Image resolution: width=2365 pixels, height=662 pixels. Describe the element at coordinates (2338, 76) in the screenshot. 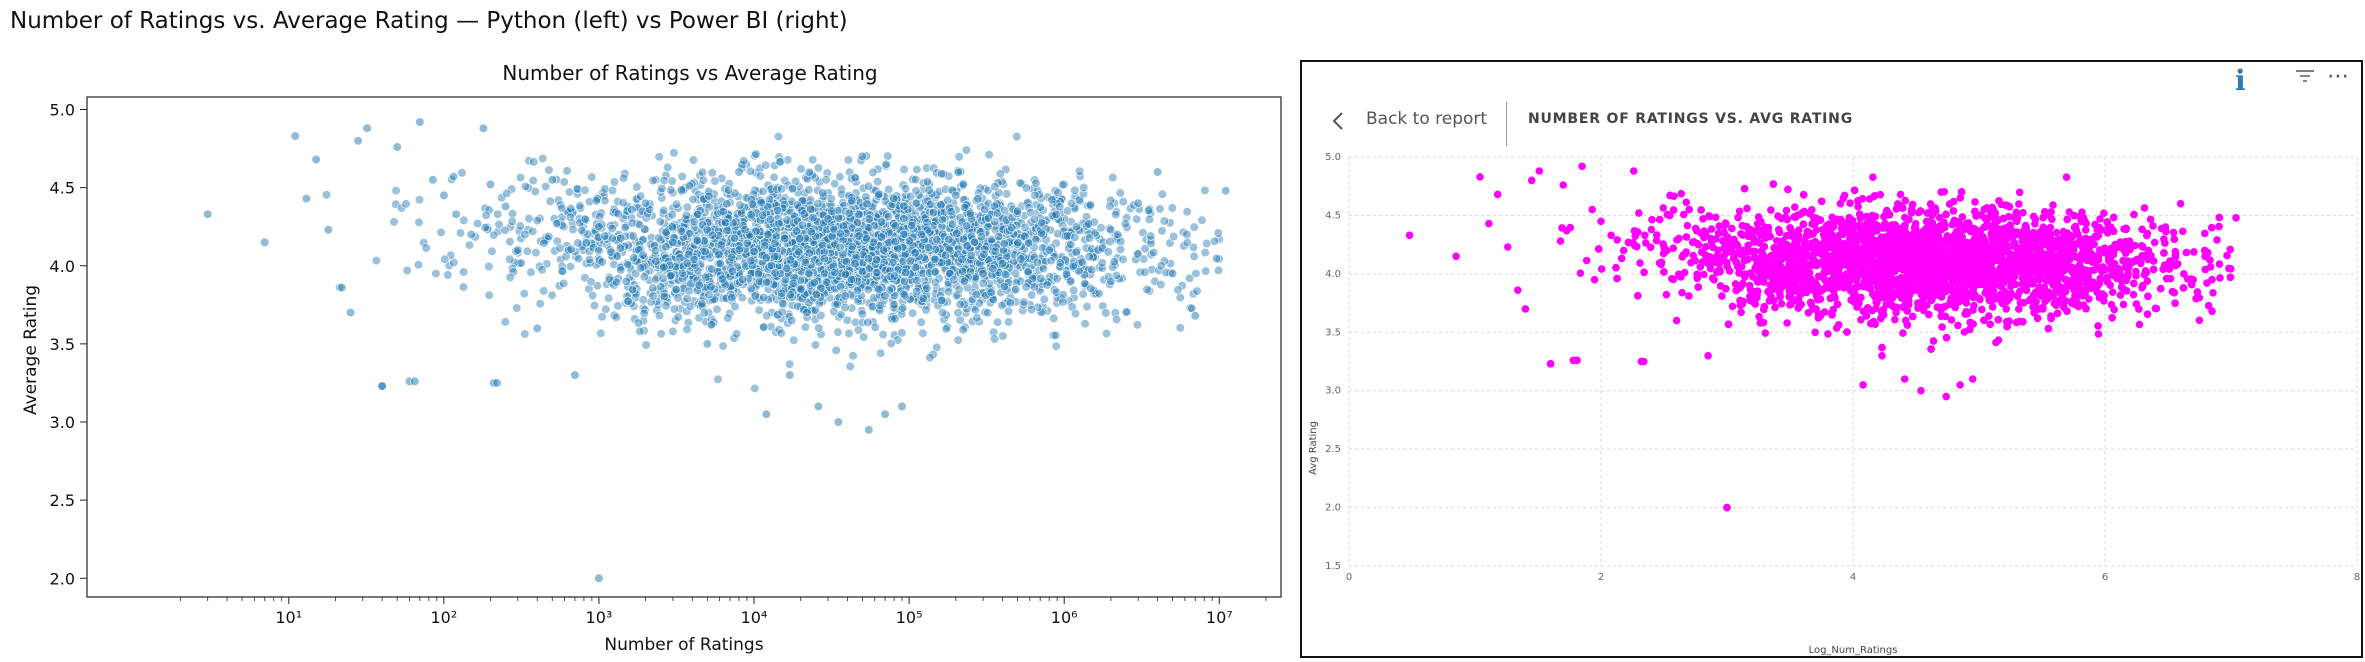

I see `more-options-icon: ⋯` at that location.